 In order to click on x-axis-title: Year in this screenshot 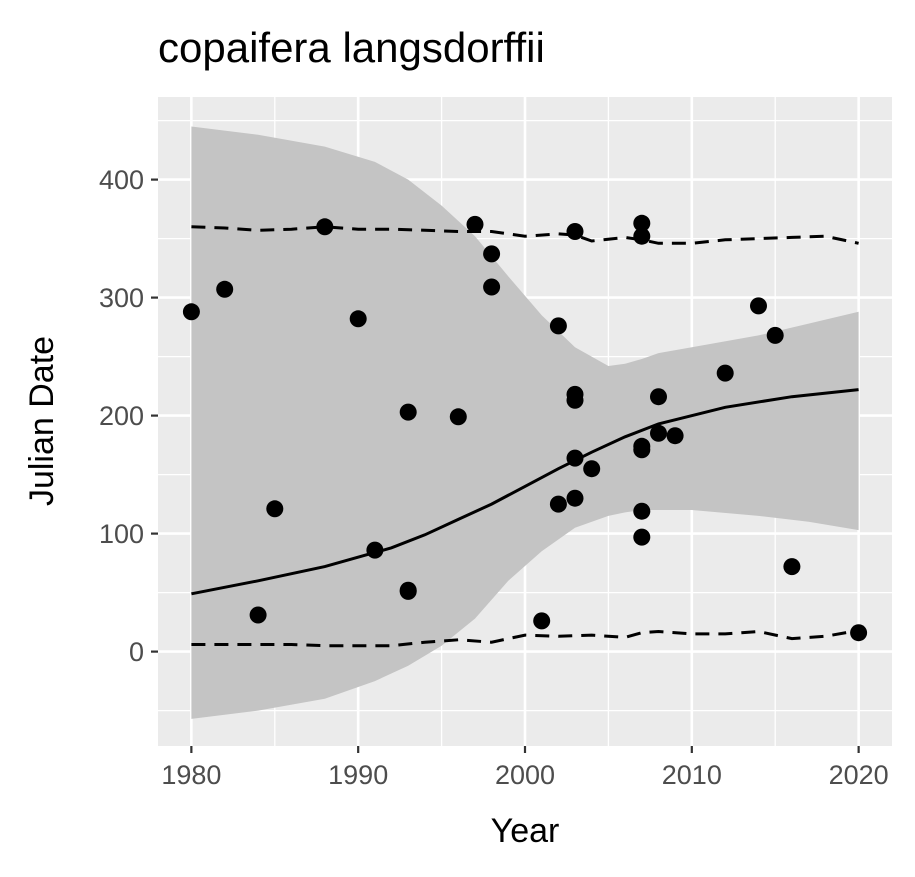, I will do `click(525, 831)`.